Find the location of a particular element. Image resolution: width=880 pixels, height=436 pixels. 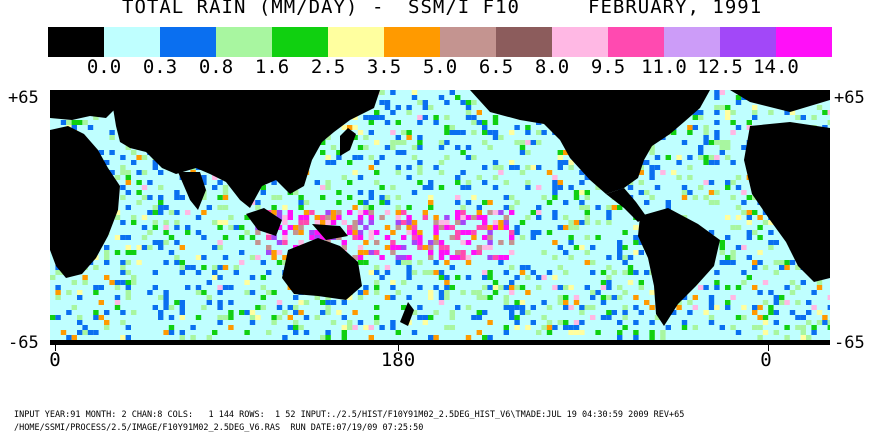

africa-landmass is located at coordinates (85, 202).